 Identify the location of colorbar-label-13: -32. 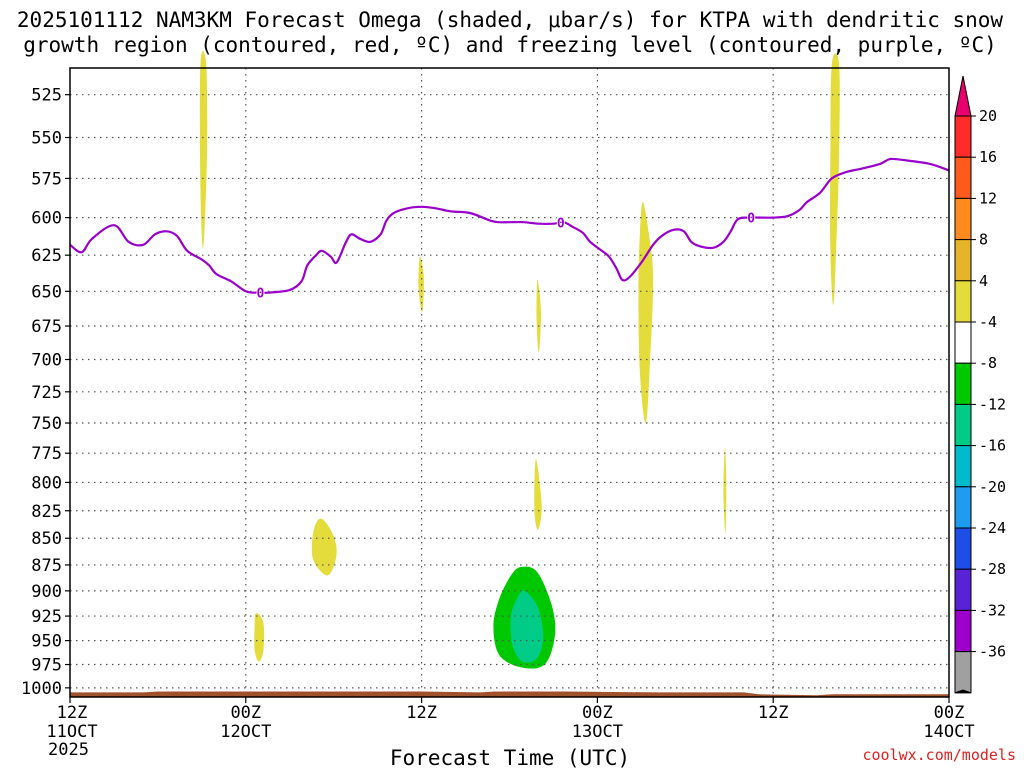
(992, 610).